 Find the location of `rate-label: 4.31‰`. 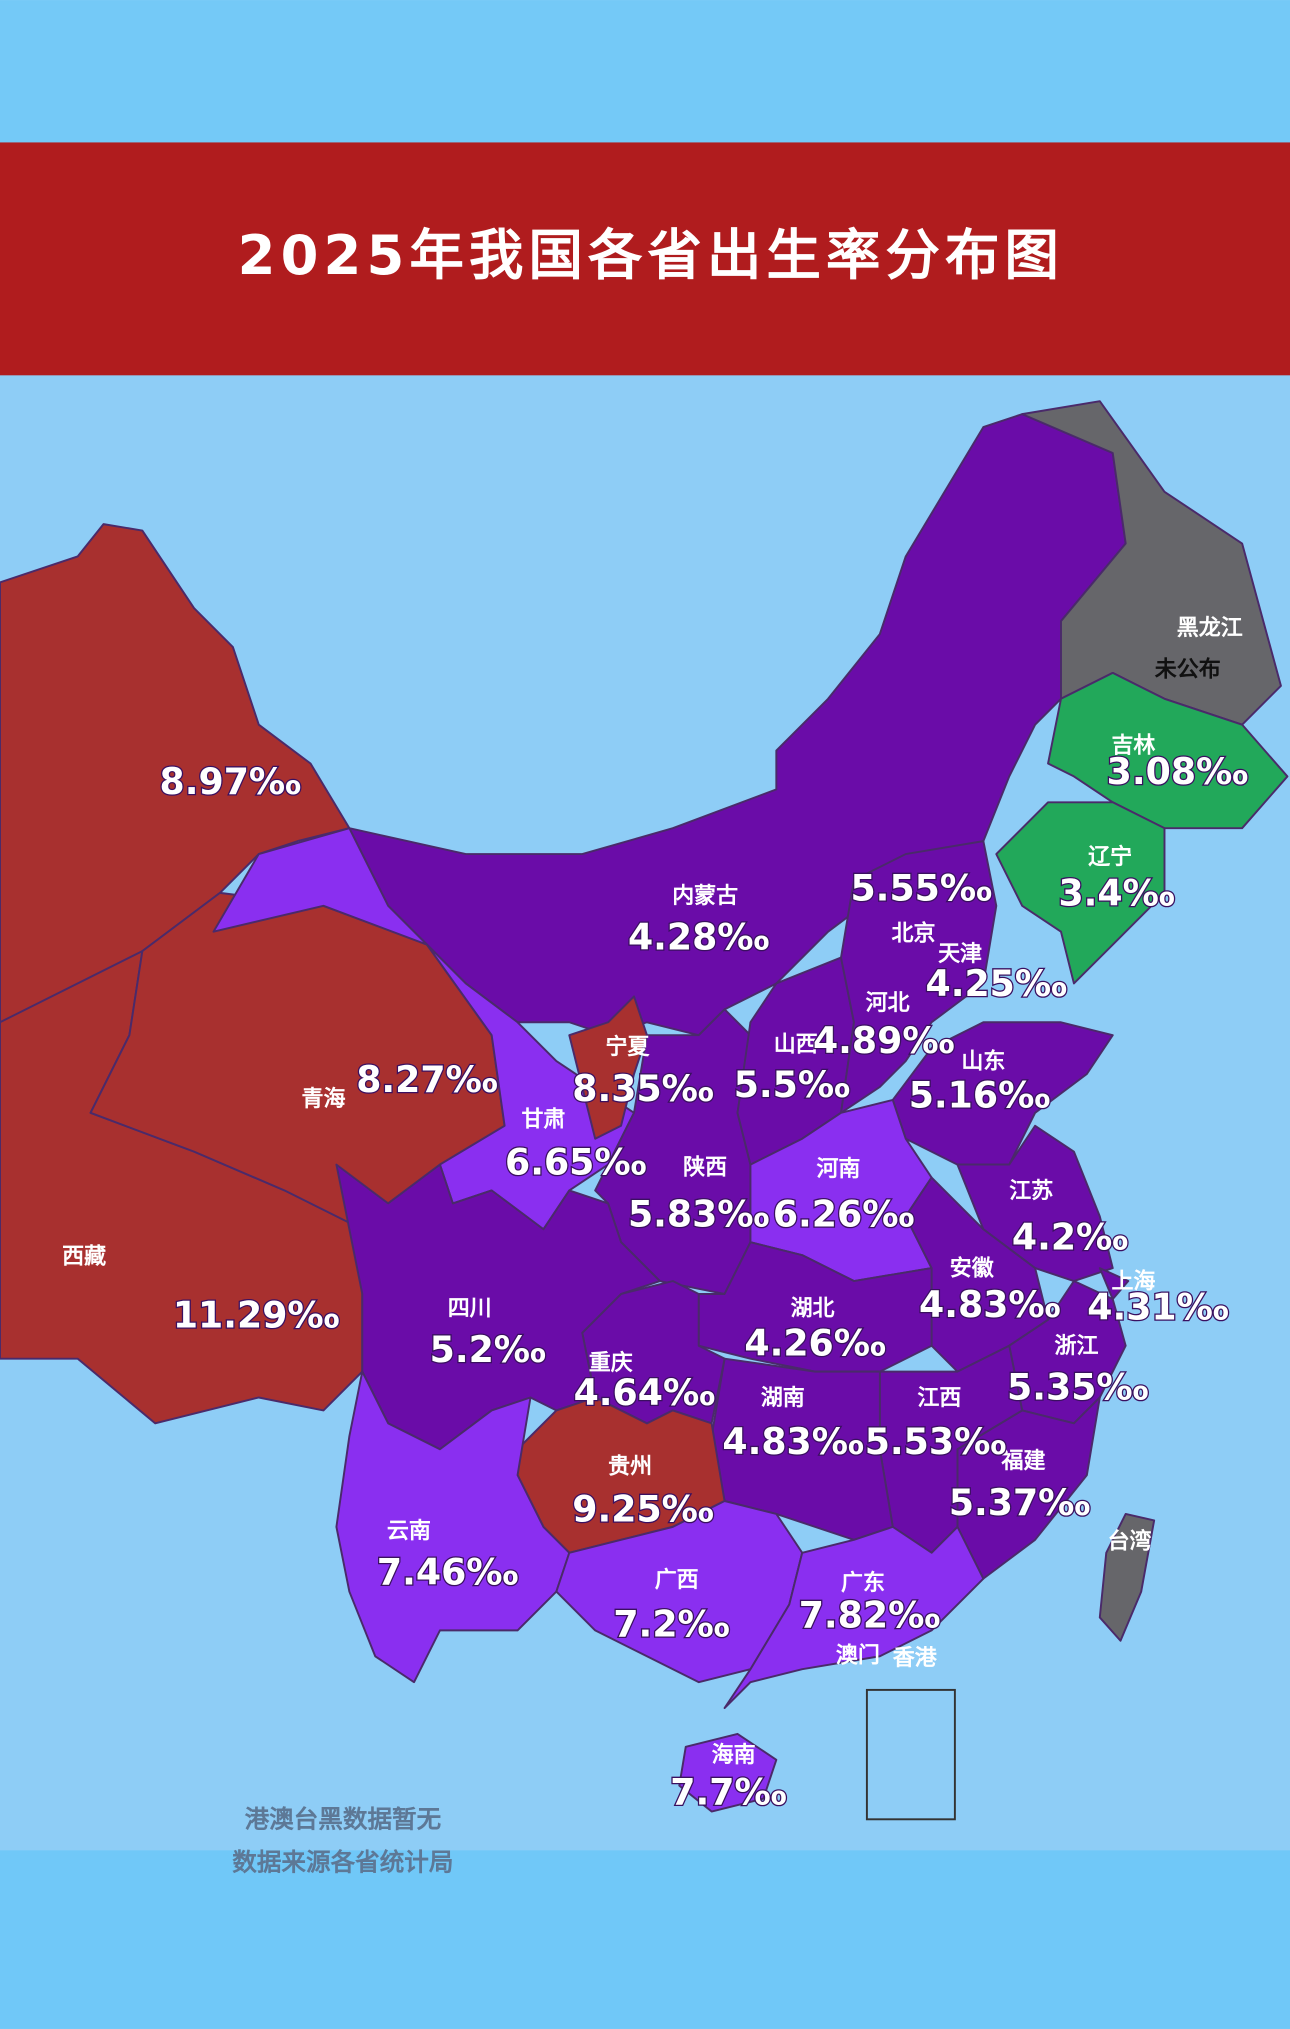

rate-label: 4.31‰ is located at coordinates (1158, 1307).